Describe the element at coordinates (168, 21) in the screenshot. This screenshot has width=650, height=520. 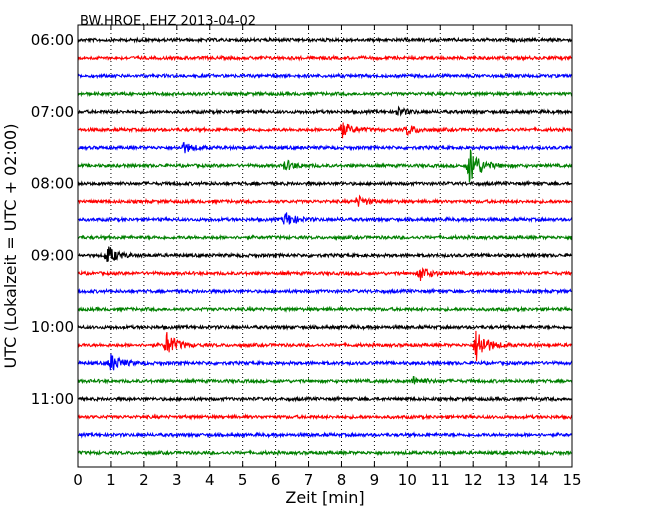
I see `chart-title: BW.HROE..EHZ 2013-04-02` at that location.